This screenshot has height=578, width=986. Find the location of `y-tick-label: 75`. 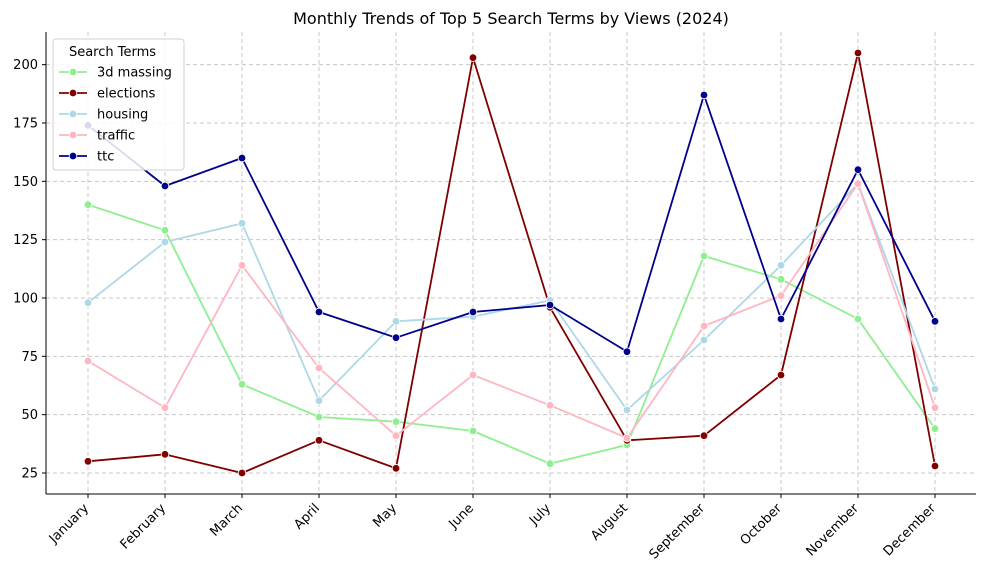

y-tick-label: 75 is located at coordinates (29, 357).